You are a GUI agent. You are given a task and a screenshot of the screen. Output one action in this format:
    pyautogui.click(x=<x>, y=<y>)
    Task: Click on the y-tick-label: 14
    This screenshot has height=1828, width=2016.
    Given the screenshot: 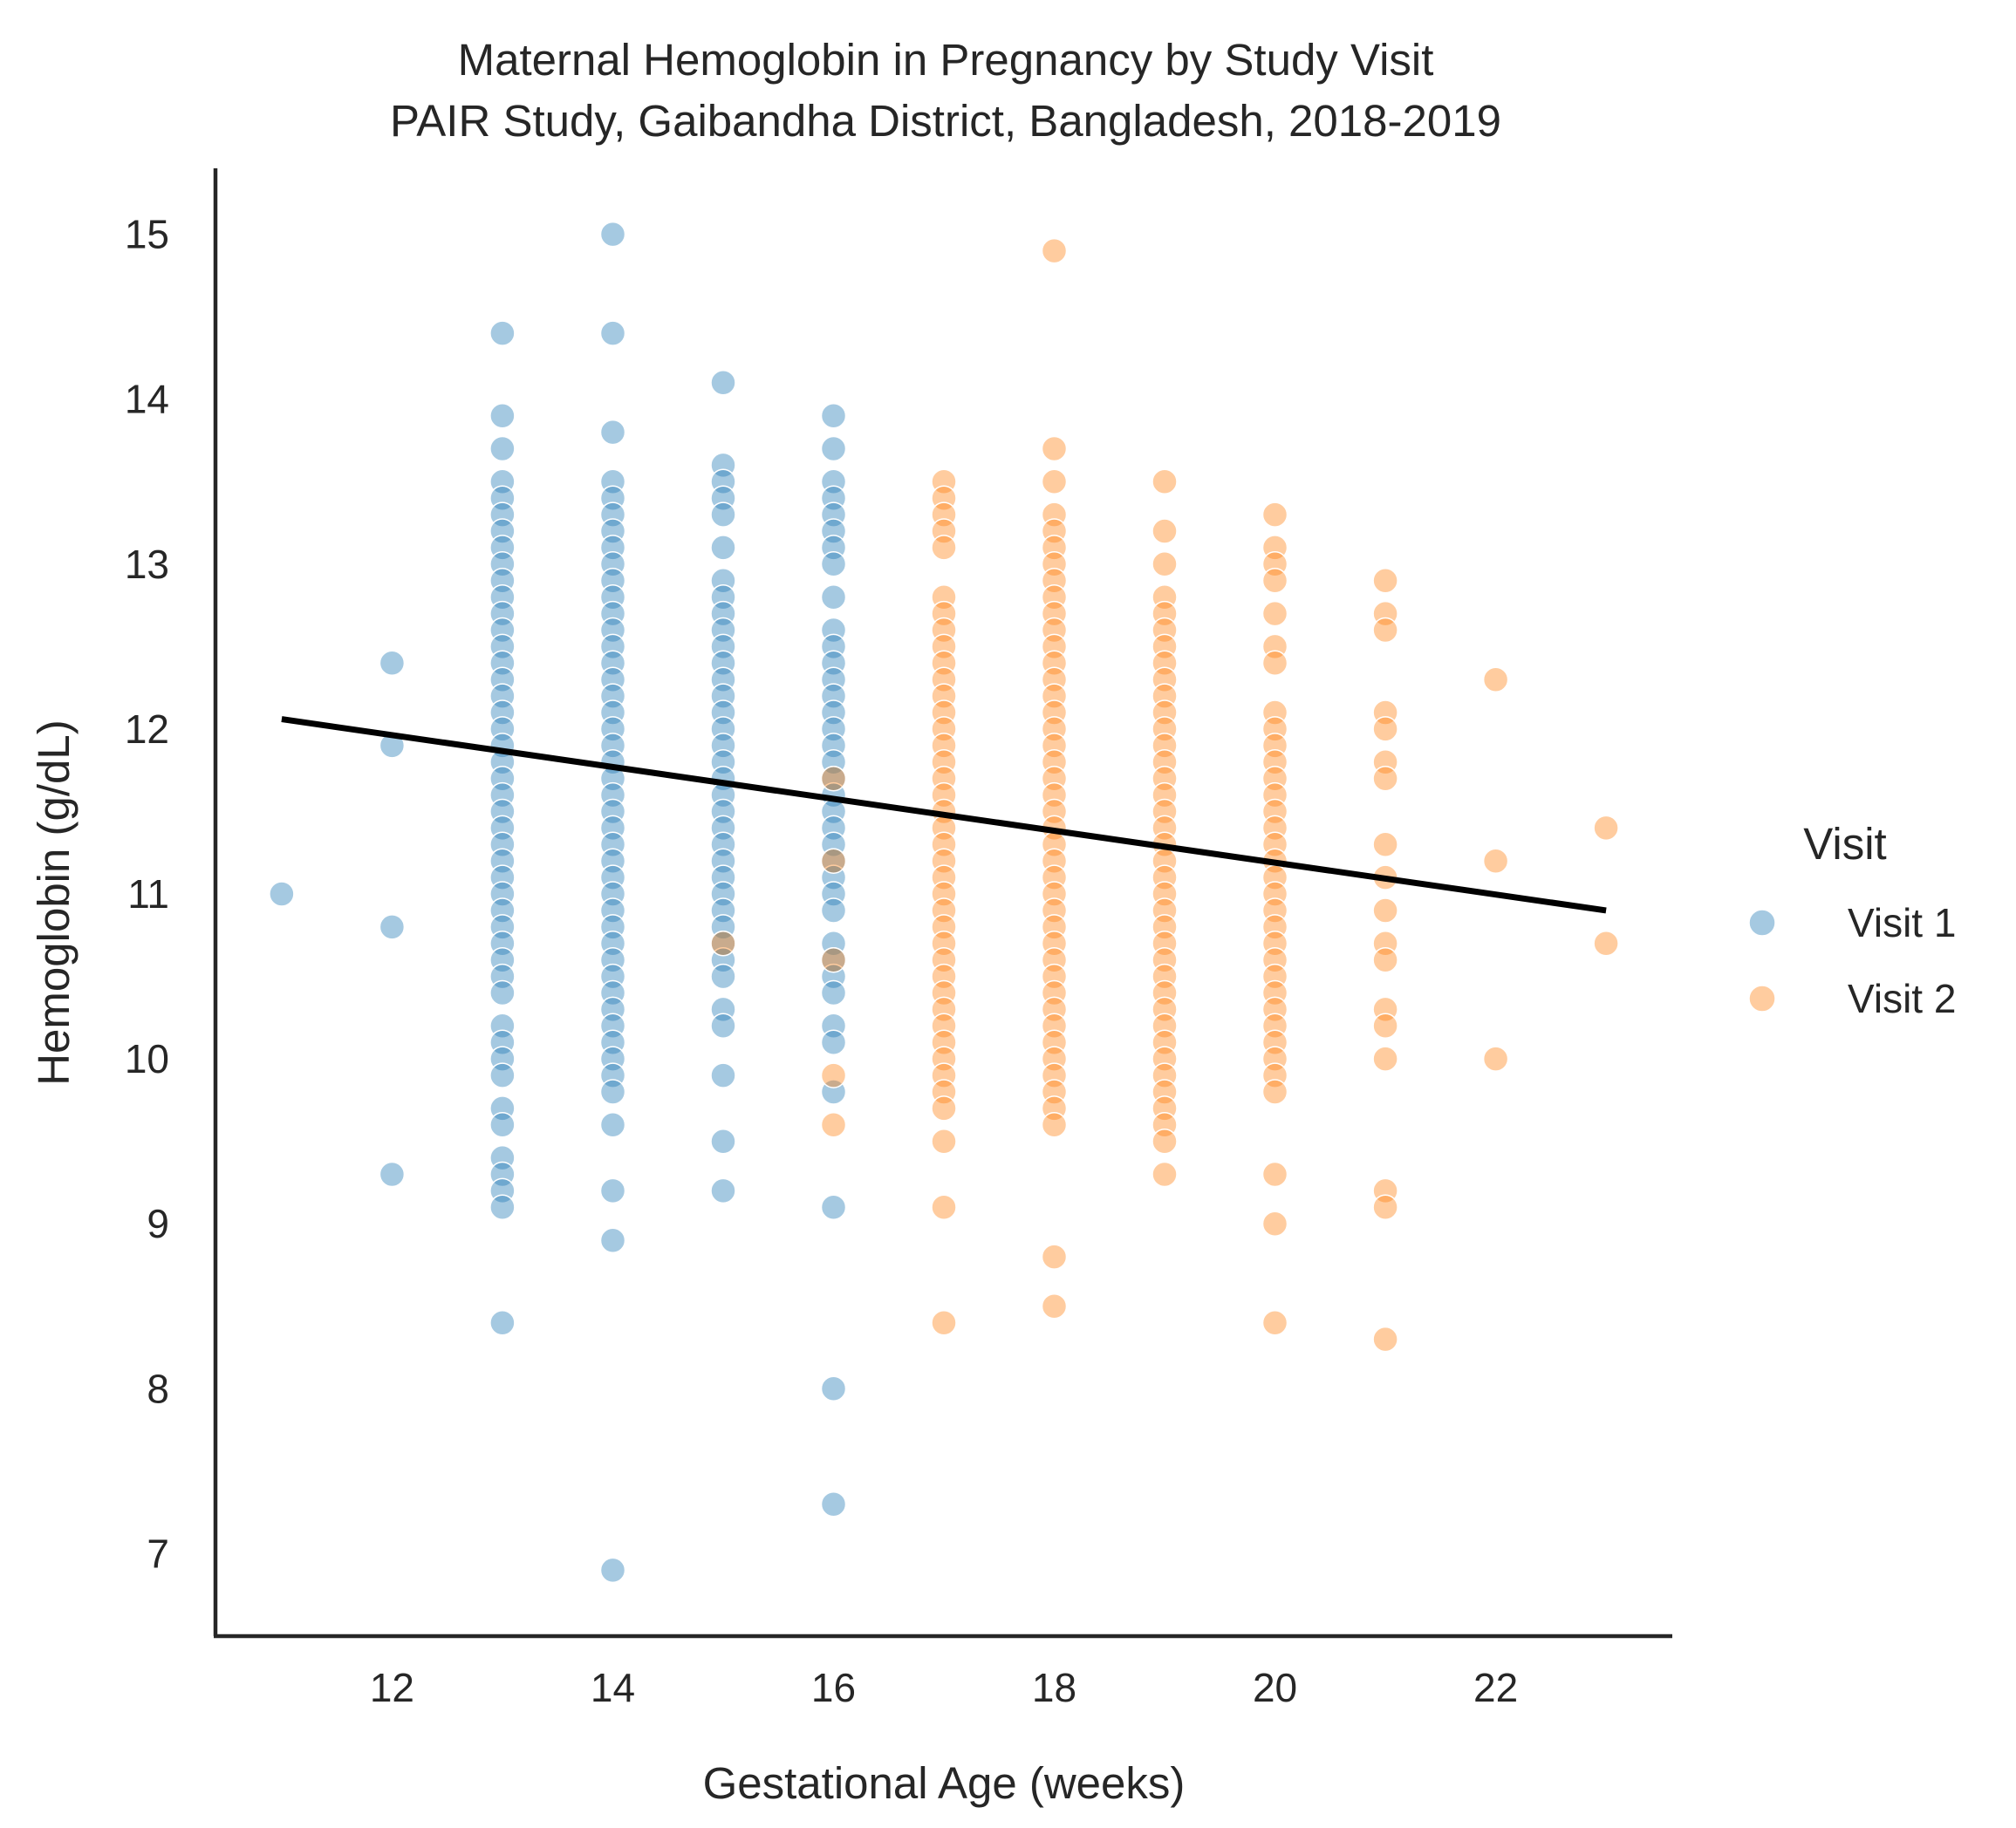 What is the action you would take?
    pyautogui.click(x=147, y=399)
    